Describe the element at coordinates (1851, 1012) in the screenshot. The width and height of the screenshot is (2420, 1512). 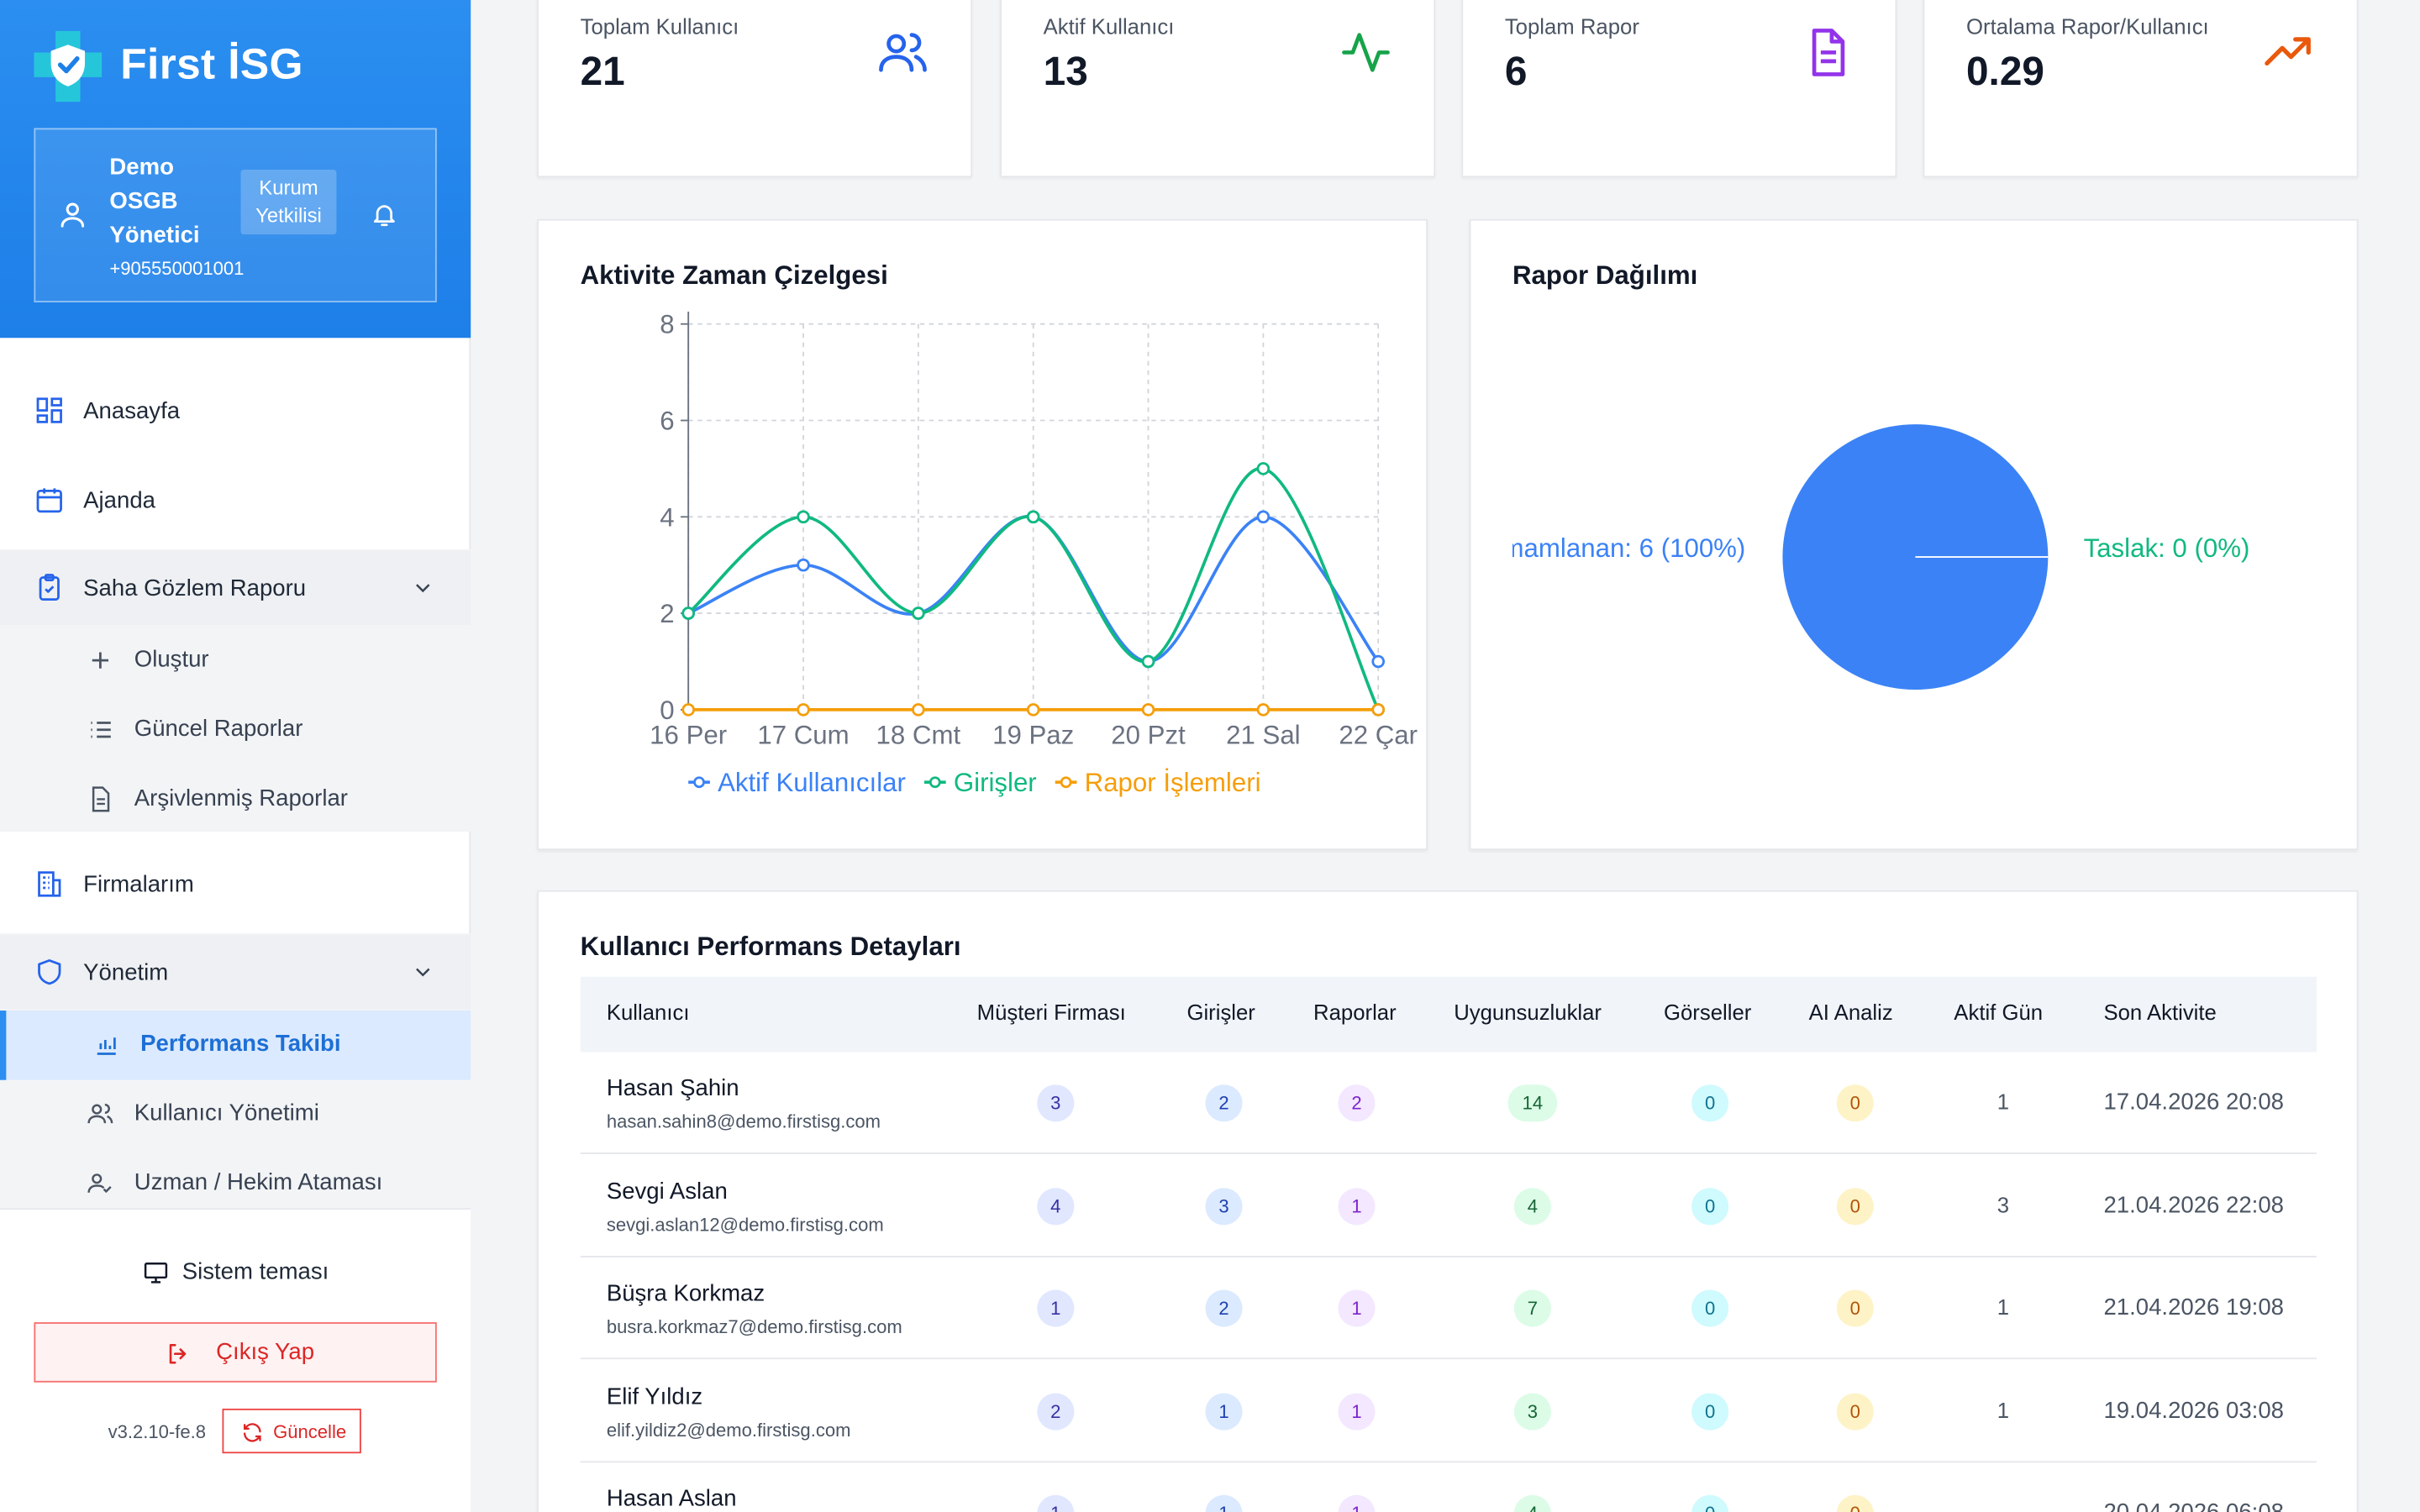
I see `column-header: AI Analiz` at that location.